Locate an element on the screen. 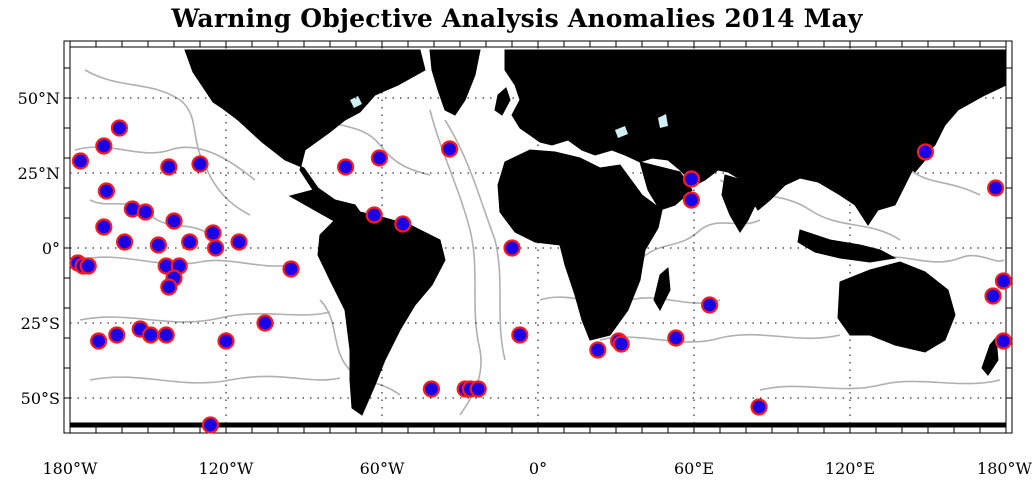 The image size is (1034, 487). south-america-landmass is located at coordinates (381, 313).